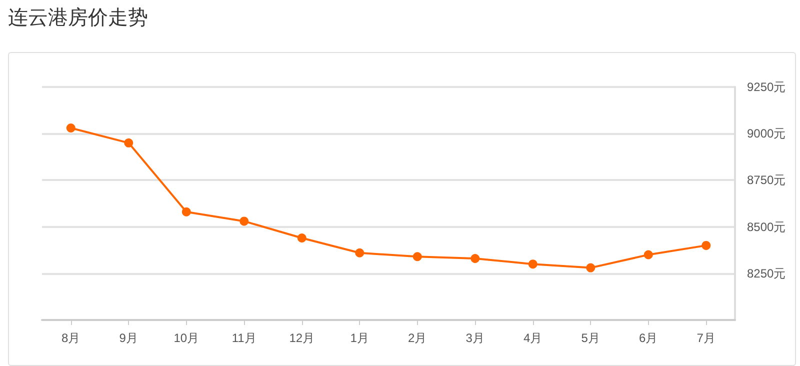  What do you see at coordinates (244, 338) in the screenshot?
I see `x-tick-label: 11月` at bounding box center [244, 338].